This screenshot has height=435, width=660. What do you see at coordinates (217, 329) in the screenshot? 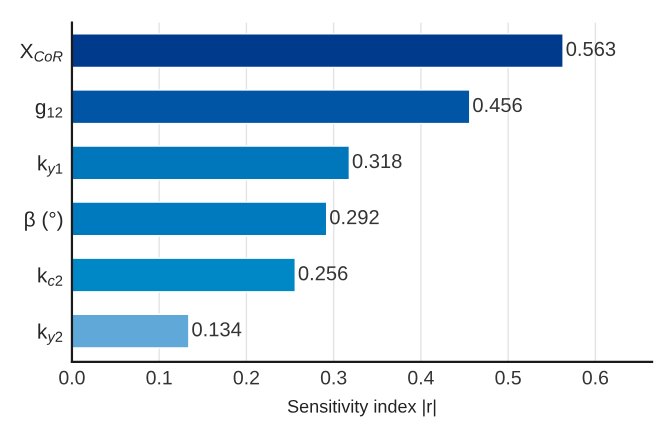
I see `data-label: 0.134` at bounding box center [217, 329].